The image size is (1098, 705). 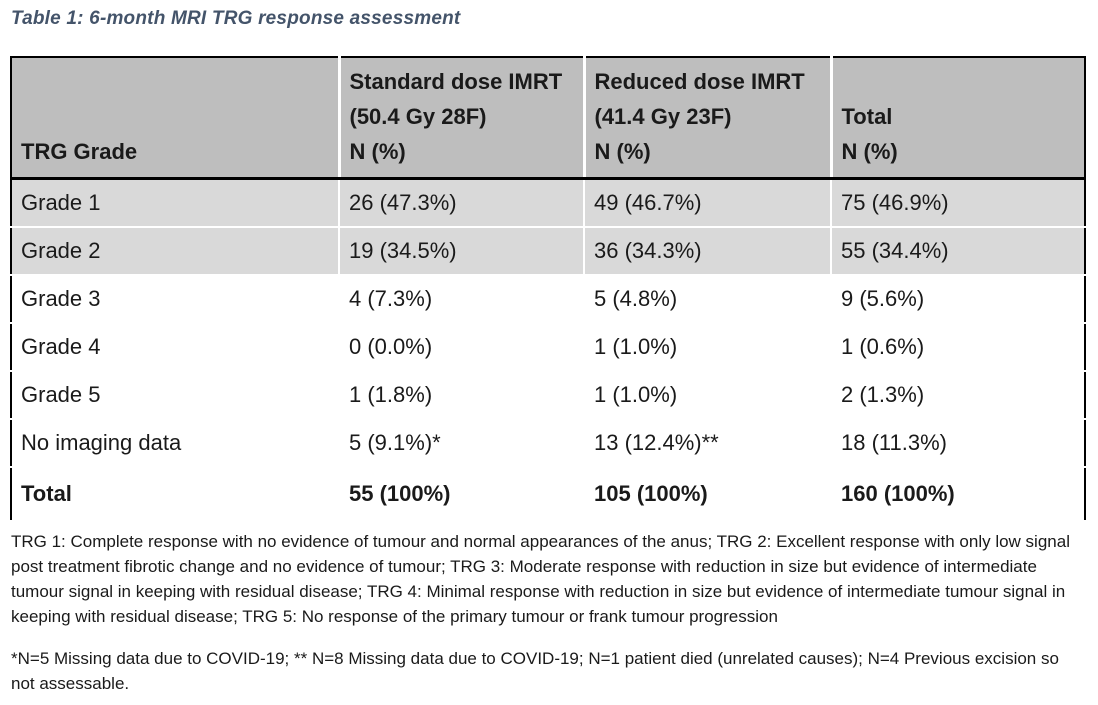 What do you see at coordinates (957, 443) in the screenshot?
I see `total-cell: 18 (11.3%)` at bounding box center [957, 443].